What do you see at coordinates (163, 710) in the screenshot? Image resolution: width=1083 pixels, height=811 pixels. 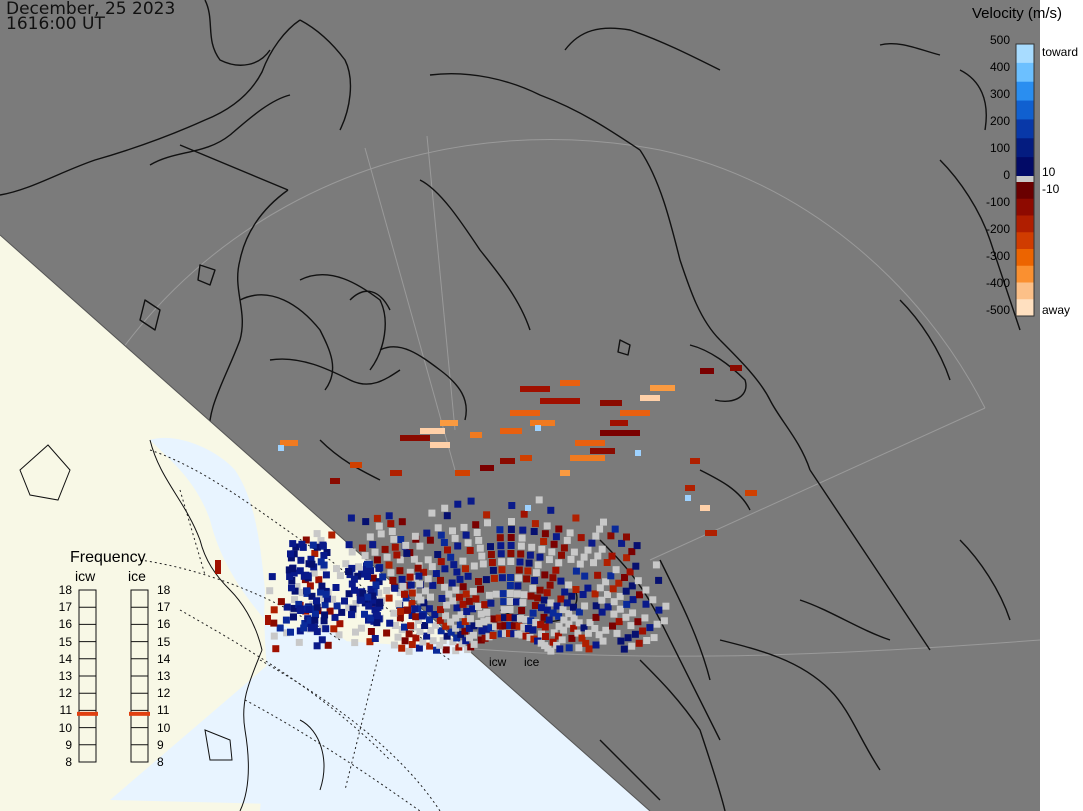 I see `frequency-scale-label: 11` at bounding box center [163, 710].